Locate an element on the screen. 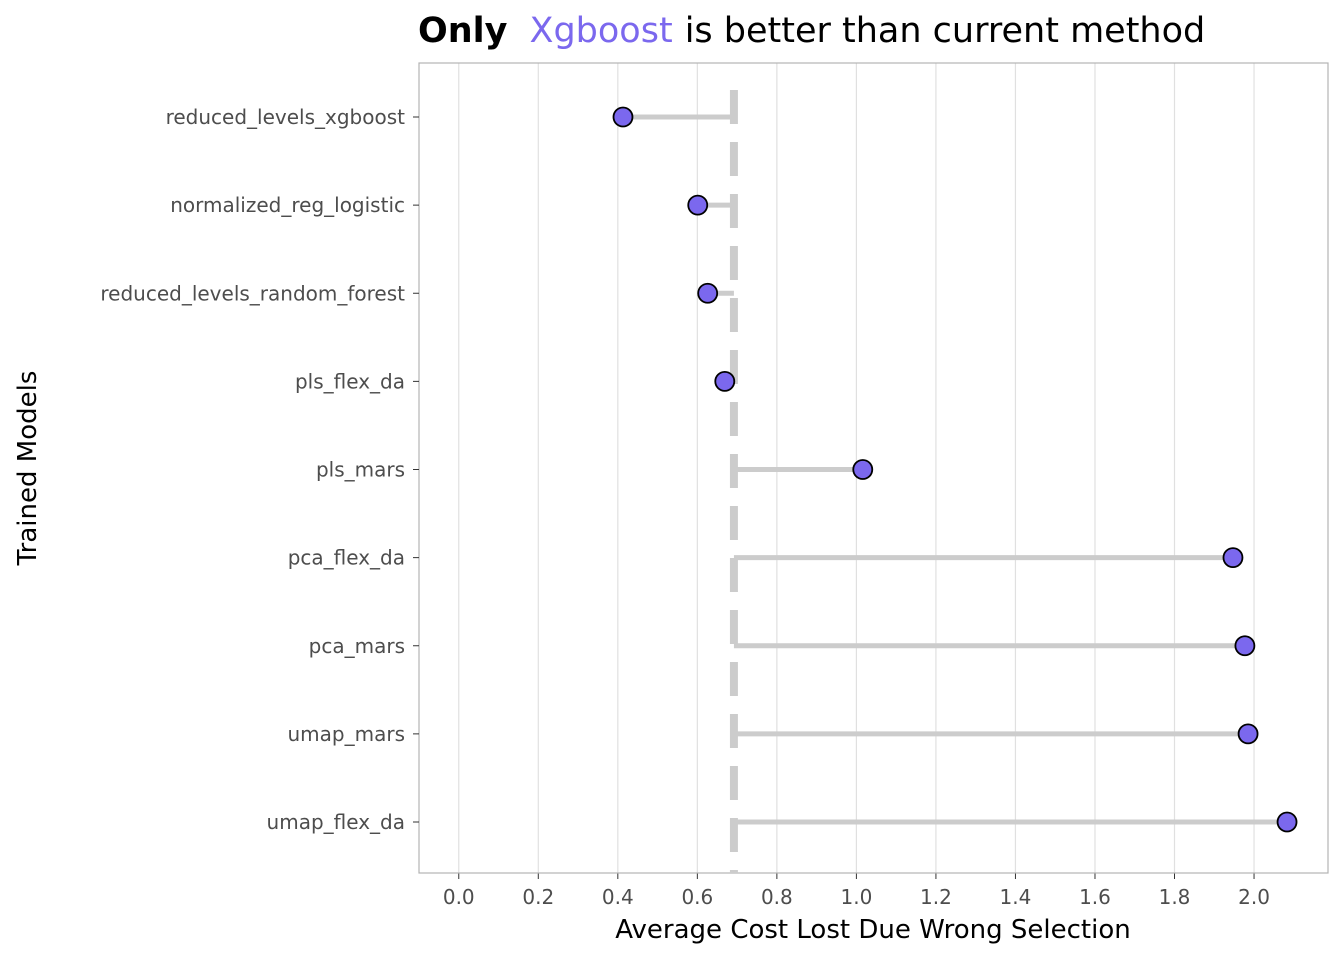  chart-title: Only Xgboost is better than current method is located at coordinates (811, 31).